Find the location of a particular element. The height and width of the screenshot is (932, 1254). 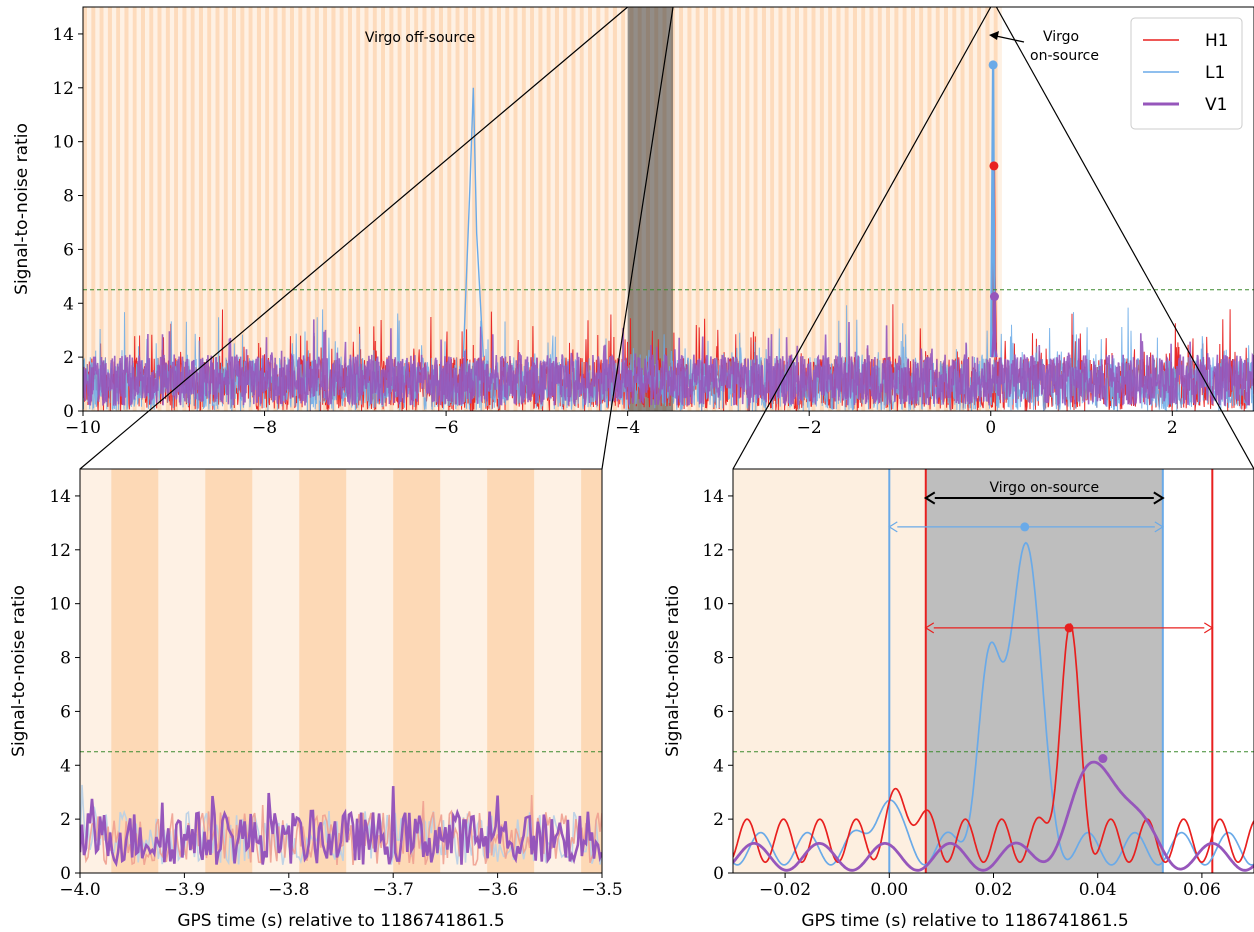

onsource-span-label: Virgo on-source is located at coordinates (1045, 488).